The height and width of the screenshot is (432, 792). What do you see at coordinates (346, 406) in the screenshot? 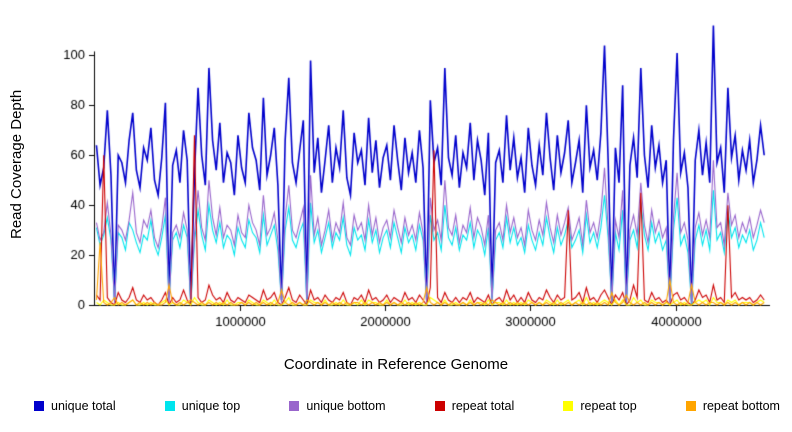
I see `legend-label-unique-bottom: unique bottom` at bounding box center [346, 406].